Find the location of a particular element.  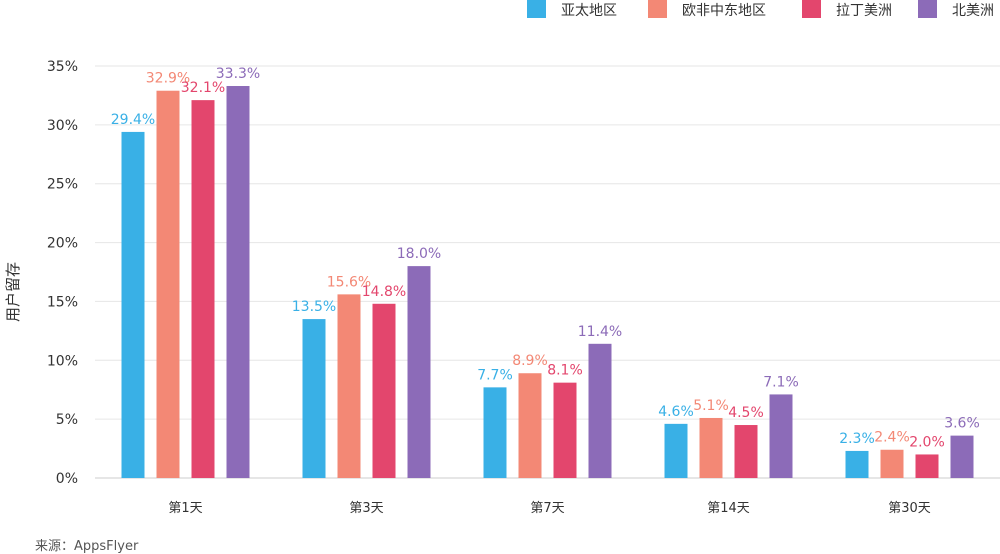

y-tick-label: 10% is located at coordinates (62, 361).